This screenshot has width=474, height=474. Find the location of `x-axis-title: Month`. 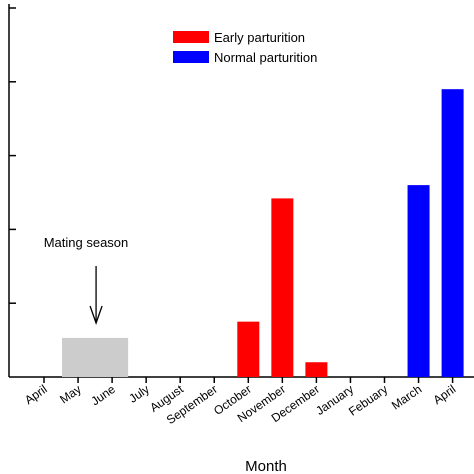

x-axis-title: Month is located at coordinates (266, 466).